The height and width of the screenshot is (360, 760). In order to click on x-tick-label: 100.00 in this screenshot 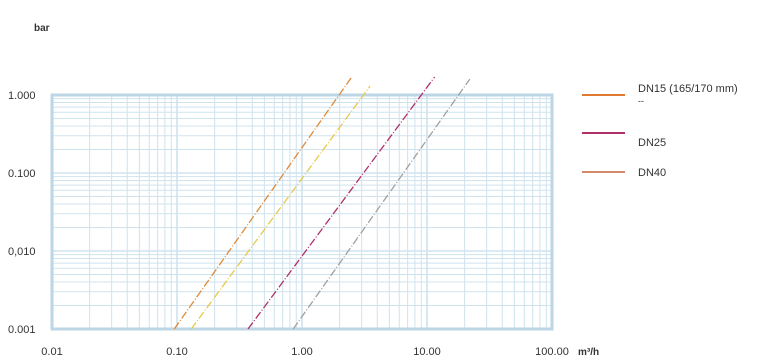, I will do `click(552, 352)`.